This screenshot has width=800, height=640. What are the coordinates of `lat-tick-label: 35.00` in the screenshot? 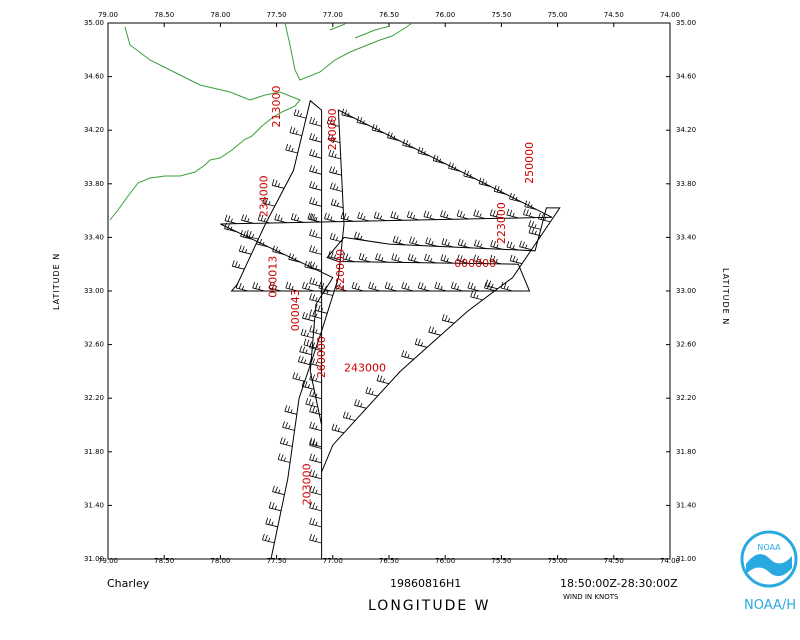 It's located at (94, 23).